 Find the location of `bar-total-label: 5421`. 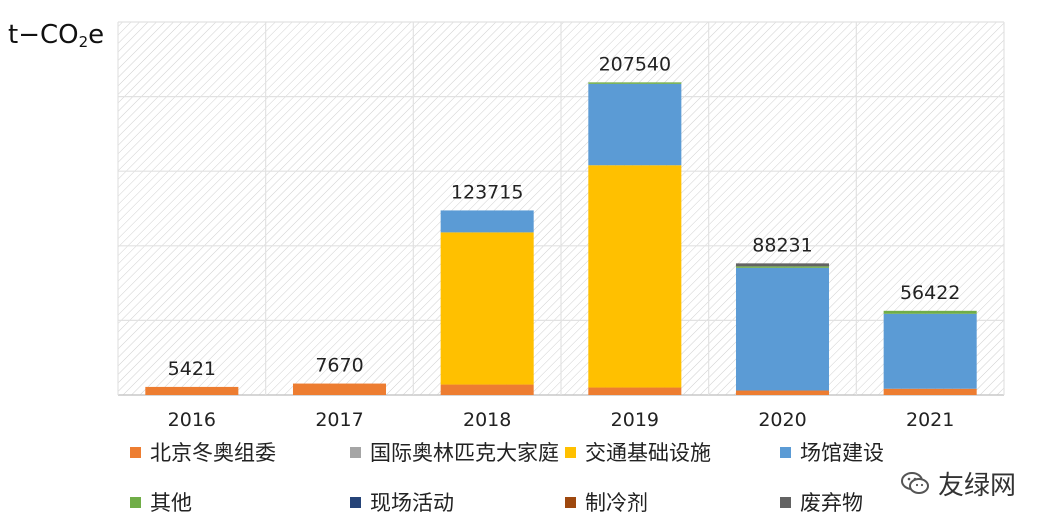

bar-total-label: 5421 is located at coordinates (192, 369).